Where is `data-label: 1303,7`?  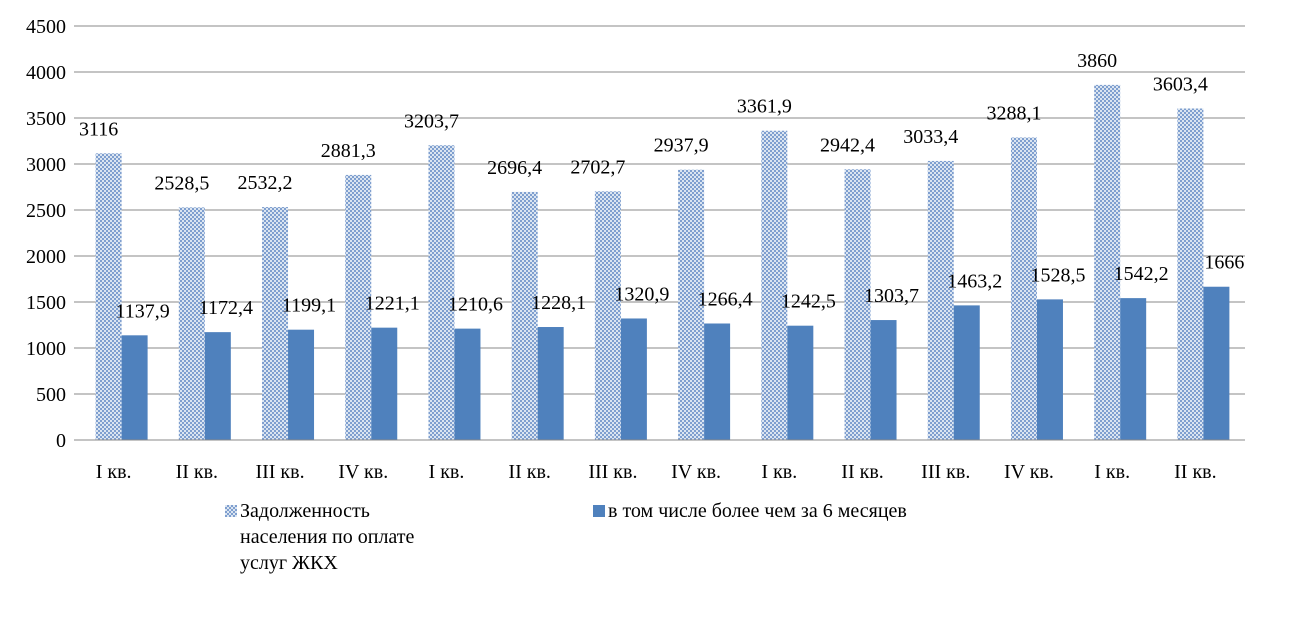
data-label: 1303,7 is located at coordinates (891, 296).